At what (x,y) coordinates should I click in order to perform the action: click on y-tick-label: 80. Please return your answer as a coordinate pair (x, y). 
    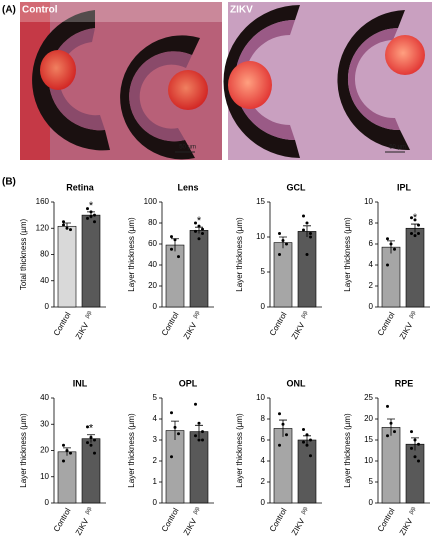
    Looking at the image, I should click on (44, 254).